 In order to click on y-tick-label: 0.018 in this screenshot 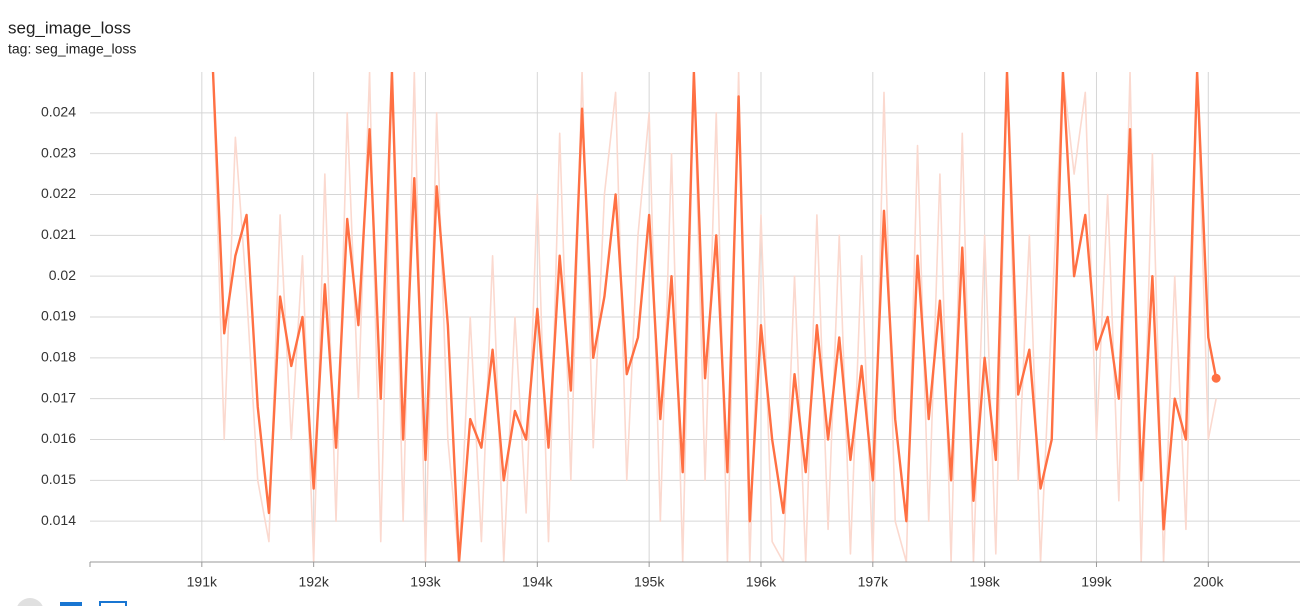, I will do `click(58, 357)`.